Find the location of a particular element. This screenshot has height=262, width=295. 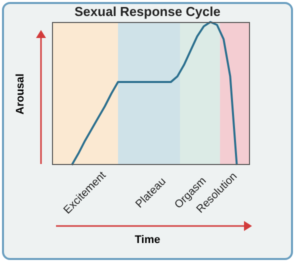

x-axis-title: Time is located at coordinates (148, 240).